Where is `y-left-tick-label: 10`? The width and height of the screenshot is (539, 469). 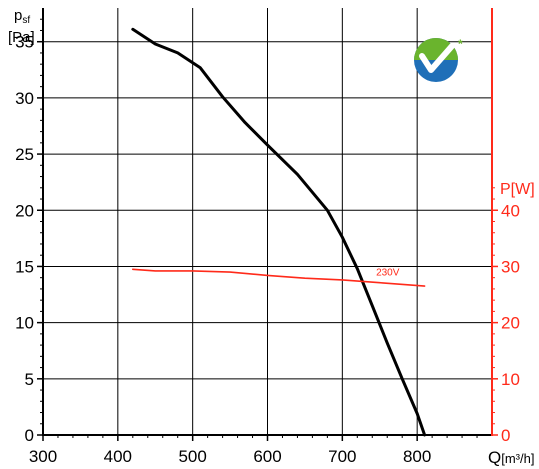 y-left-tick-label: 10 is located at coordinates (24, 323).